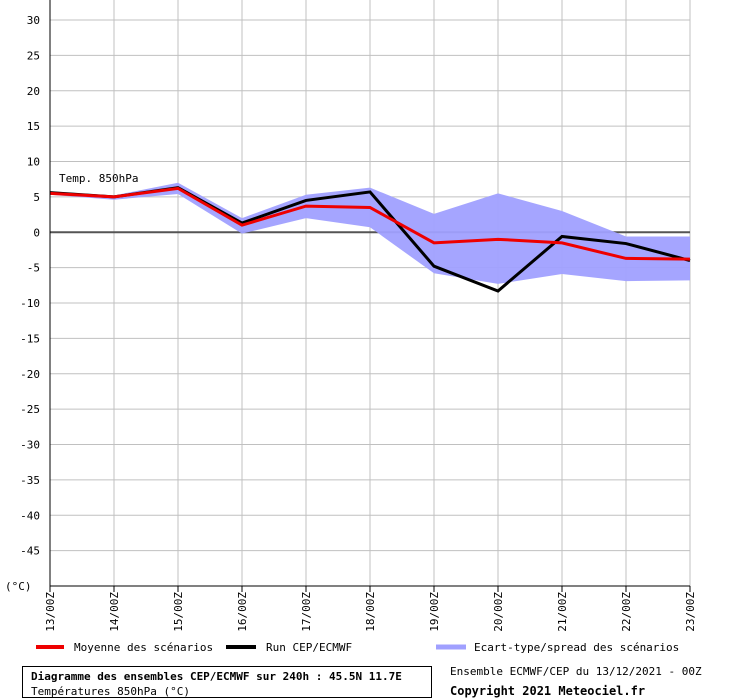  I want to click on y-tick-label: -10, so click(30, 303).